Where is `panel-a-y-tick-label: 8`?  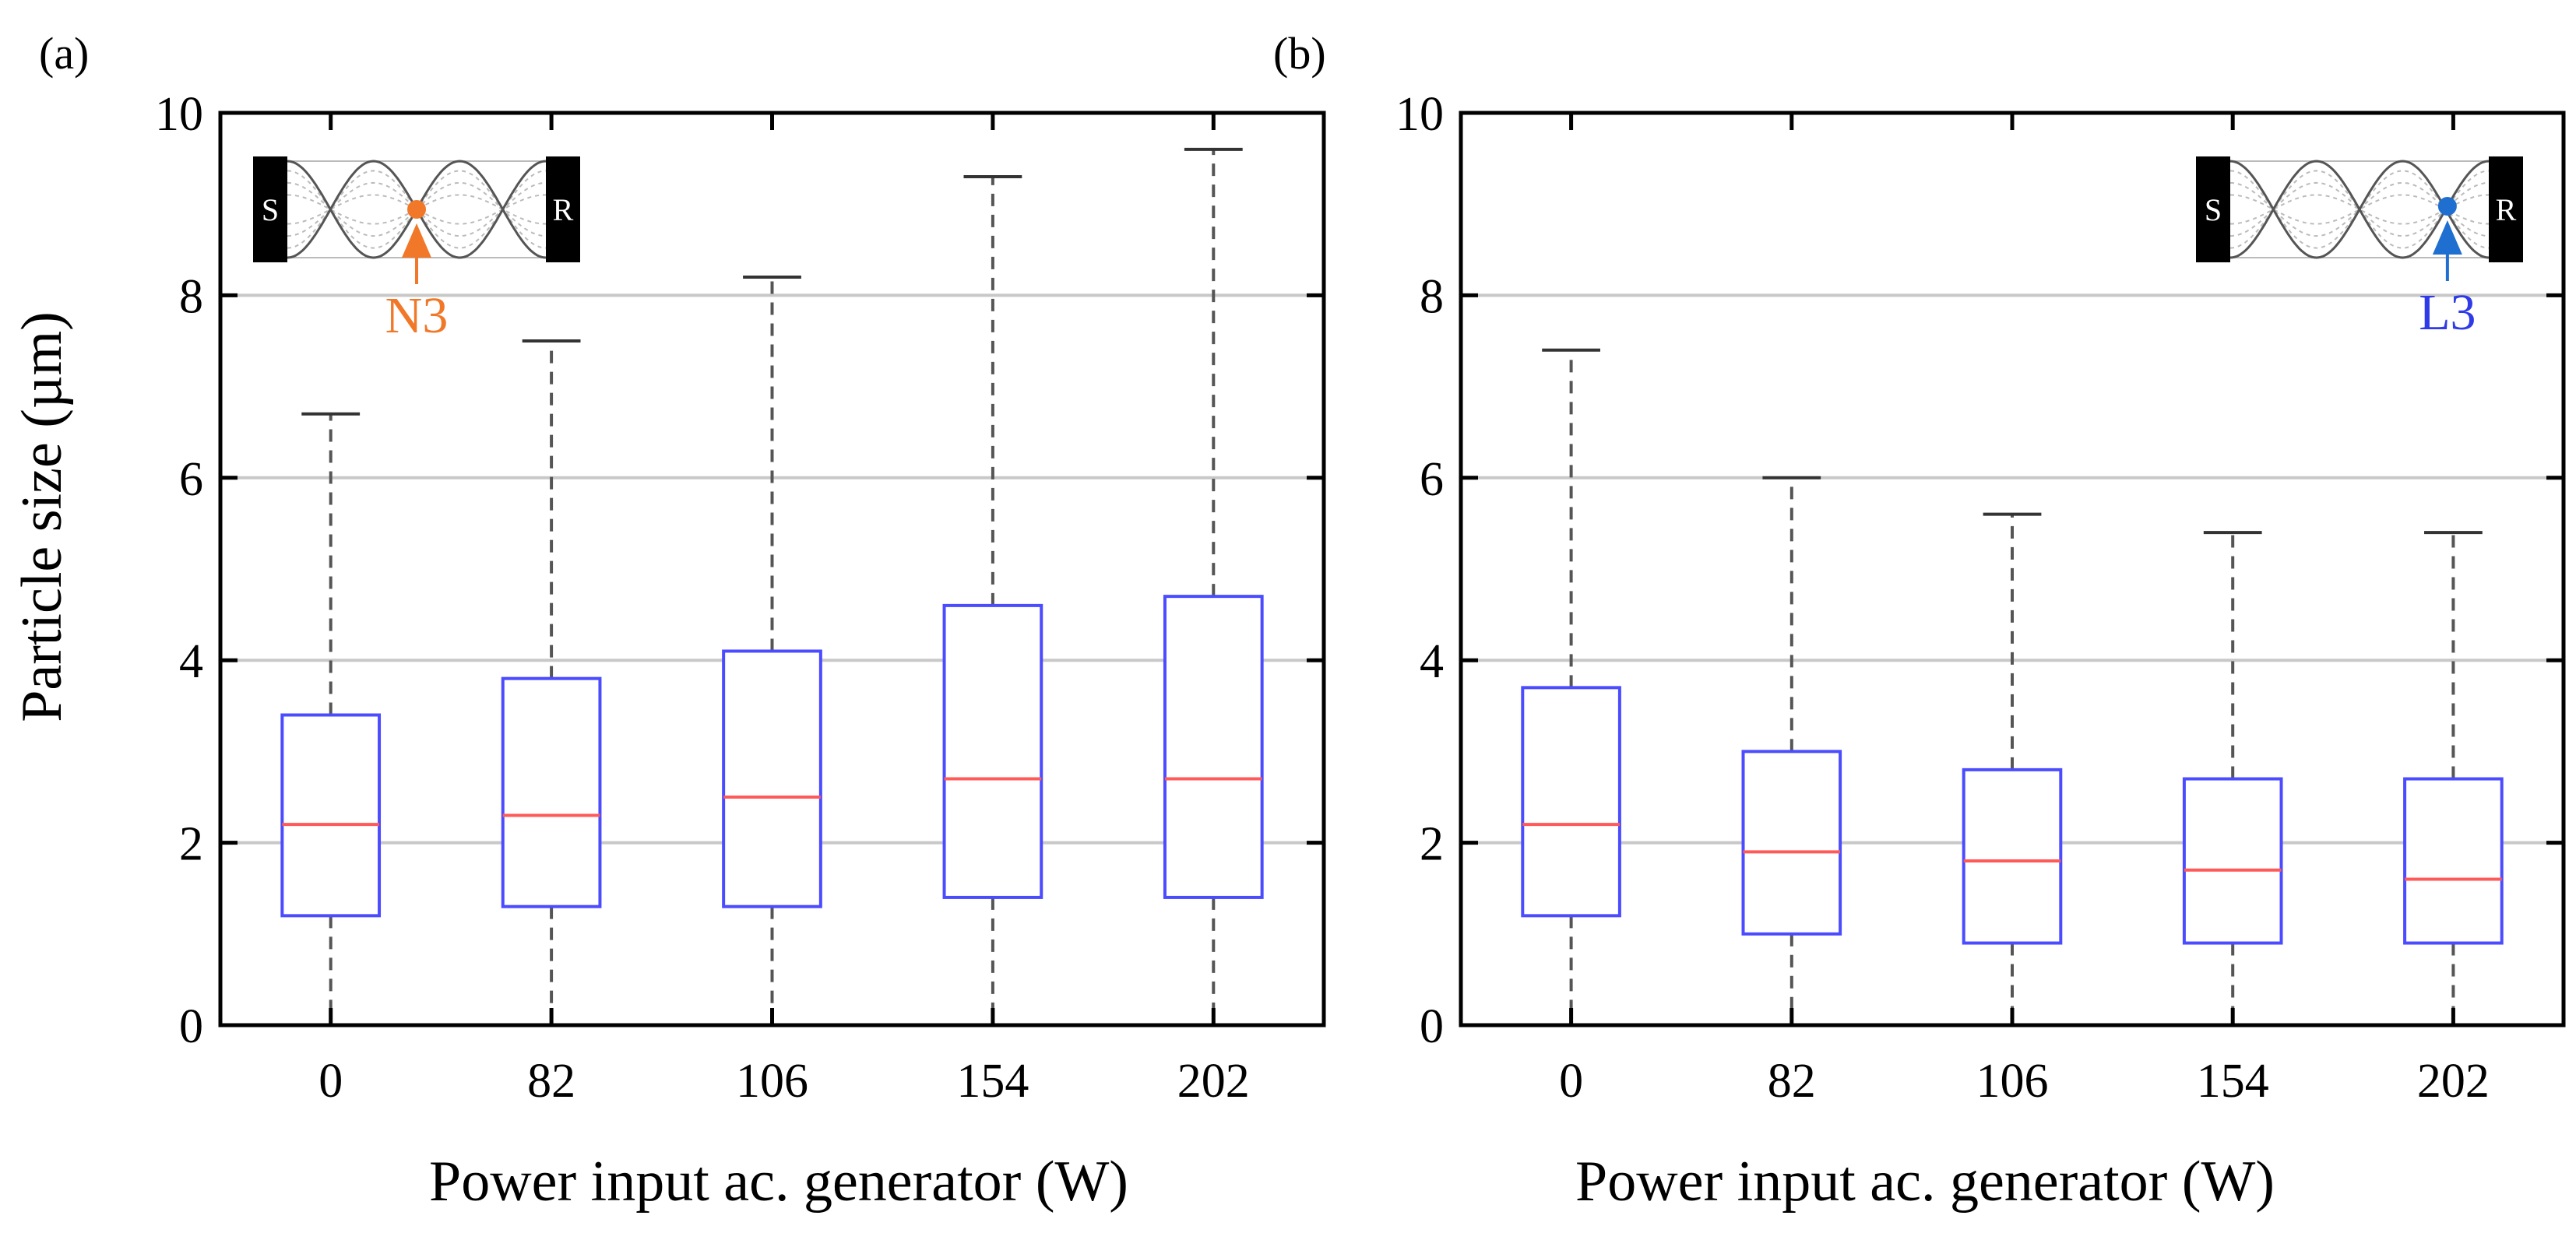 panel-a-y-tick-label: 8 is located at coordinates (191, 296).